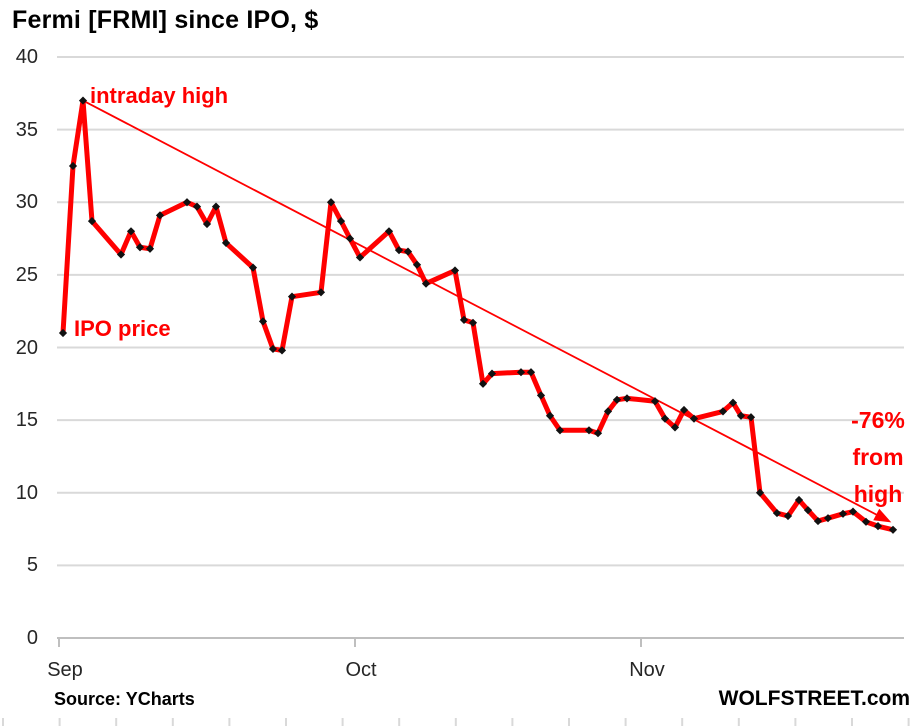  I want to click on chart-title: Fermi [FRMI] since IPO, $, so click(165, 20).